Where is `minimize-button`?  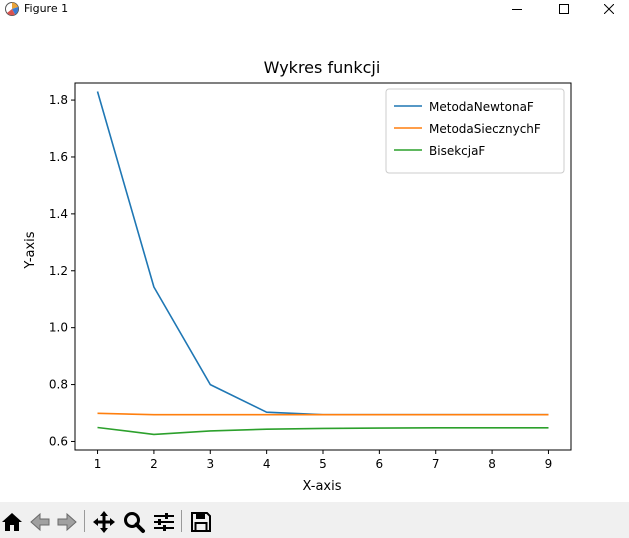 minimize-button is located at coordinates (517, 9).